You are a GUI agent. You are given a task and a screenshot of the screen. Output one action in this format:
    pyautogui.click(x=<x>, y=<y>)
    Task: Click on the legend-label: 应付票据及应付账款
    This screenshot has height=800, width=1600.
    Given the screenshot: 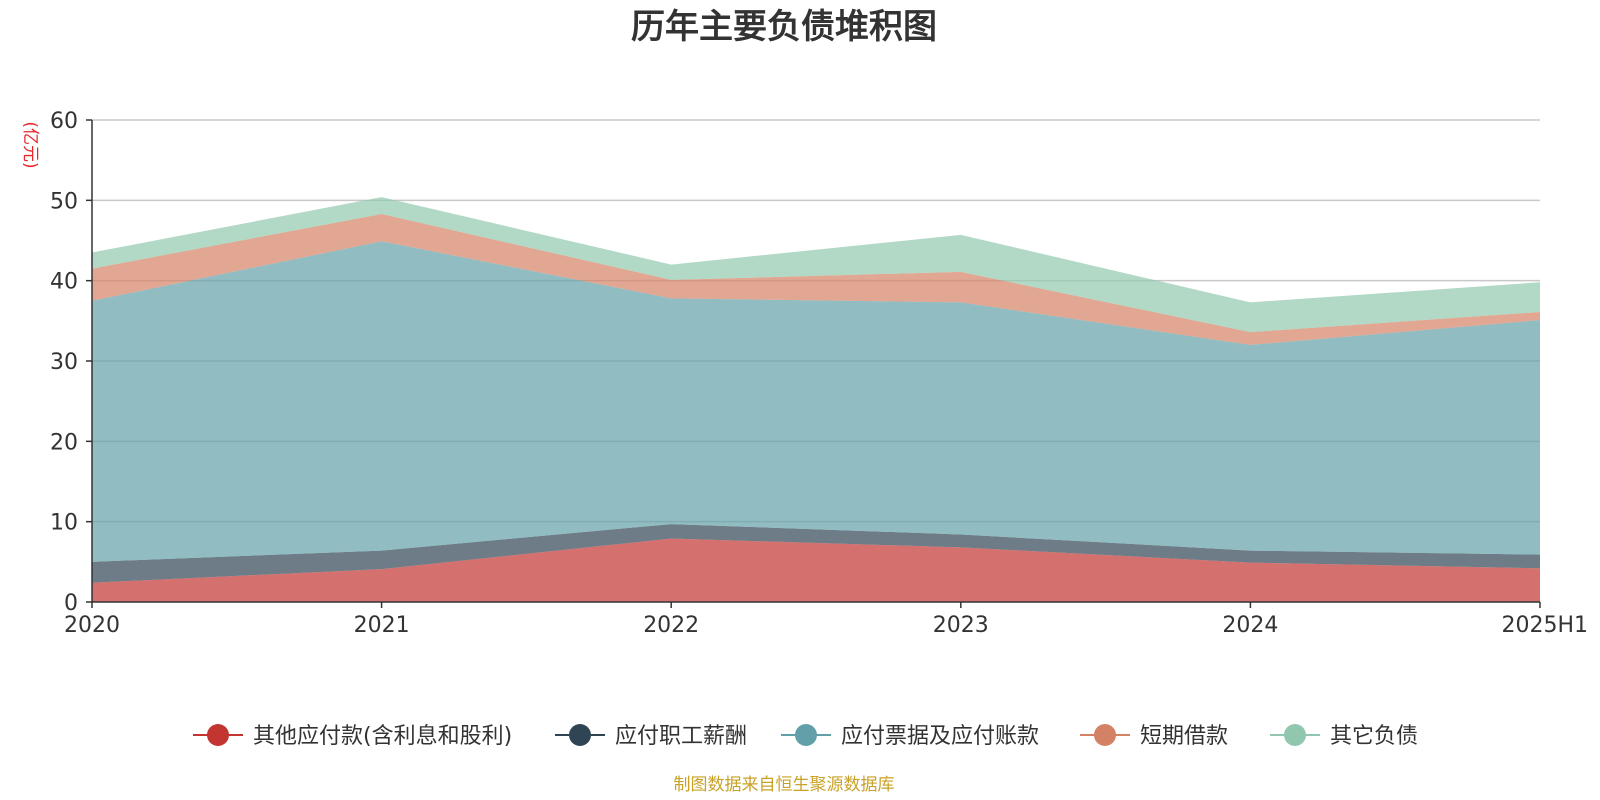 What is the action you would take?
    pyautogui.click(x=940, y=736)
    